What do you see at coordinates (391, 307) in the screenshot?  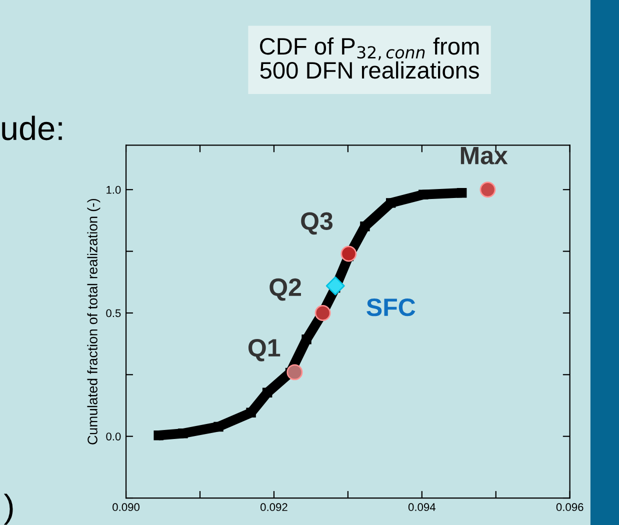 I see `annotation: SFC` at bounding box center [391, 307].